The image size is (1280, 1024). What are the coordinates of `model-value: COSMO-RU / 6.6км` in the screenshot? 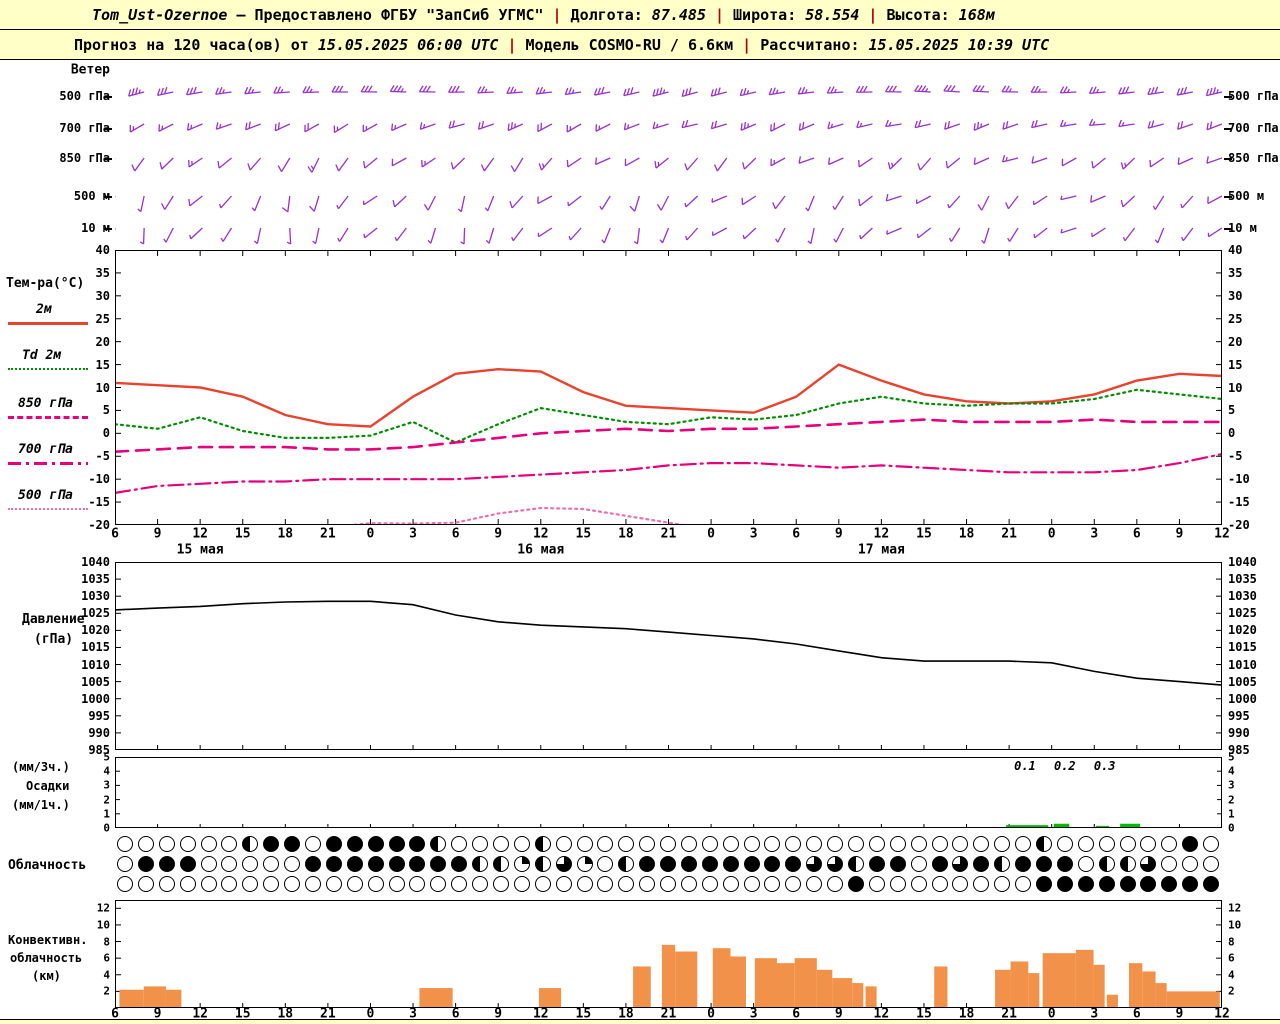 It's located at (661, 44).